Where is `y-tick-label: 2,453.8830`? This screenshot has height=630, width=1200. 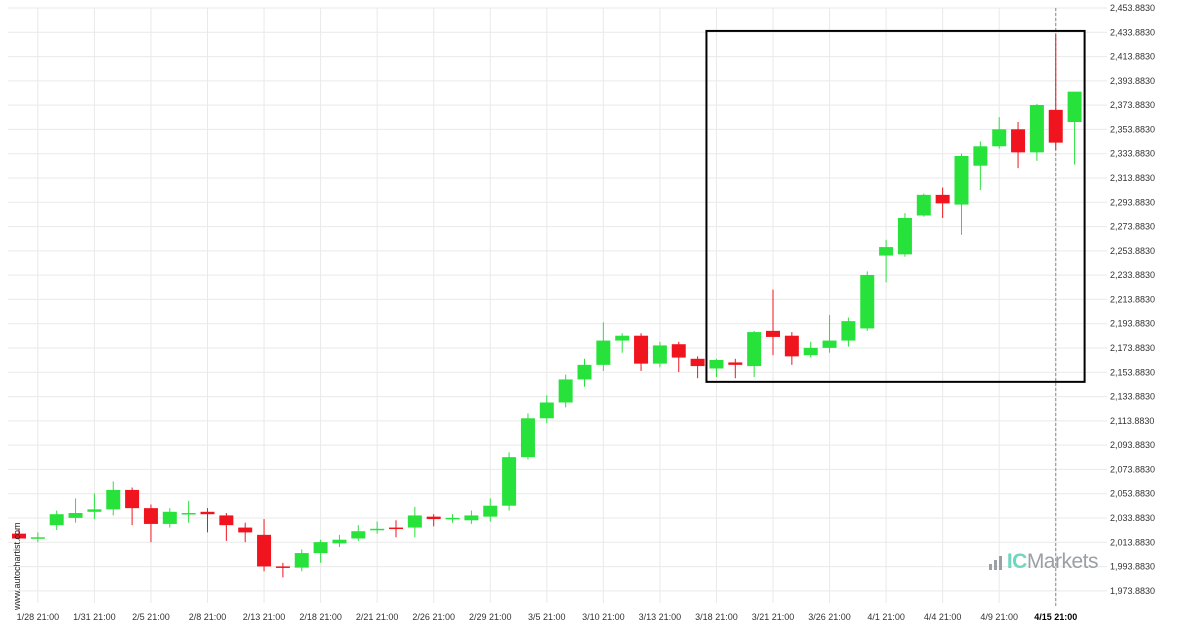 y-tick-label: 2,453.8830 is located at coordinates (1132, 8).